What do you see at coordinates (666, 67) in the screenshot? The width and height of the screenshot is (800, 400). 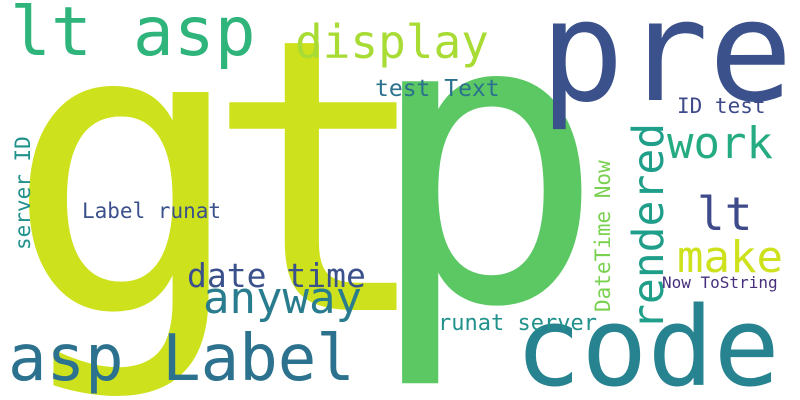 I see `word-pre: pre` at bounding box center [666, 67].